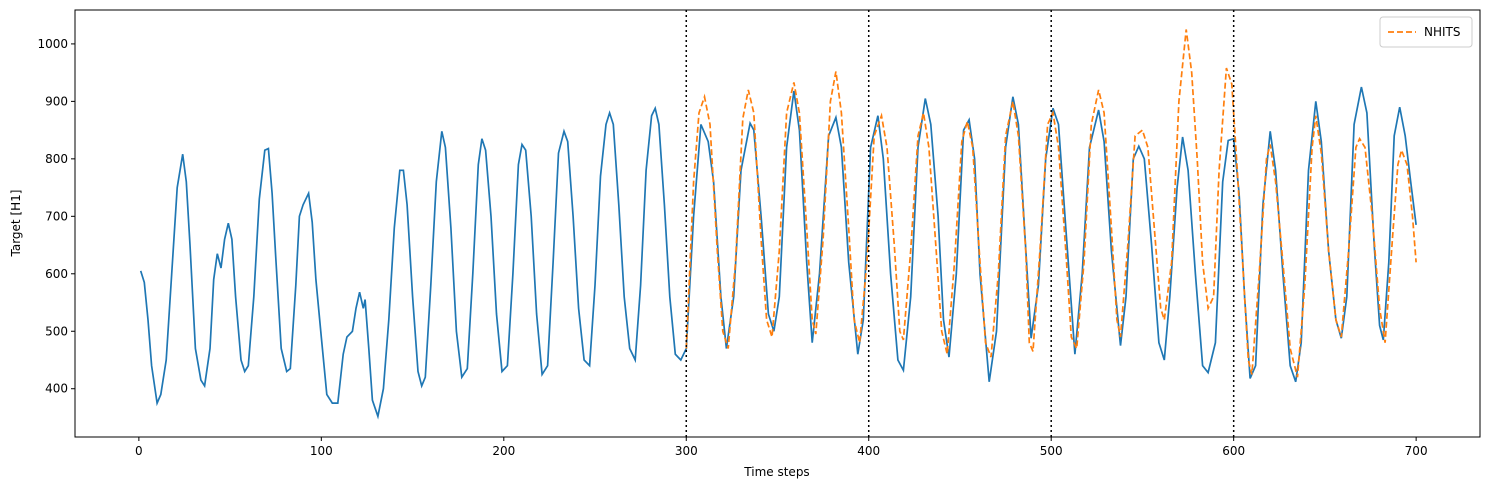 The image size is (1489, 490). What do you see at coordinates (56, 101) in the screenshot?
I see `y-tick-label: 900` at bounding box center [56, 101].